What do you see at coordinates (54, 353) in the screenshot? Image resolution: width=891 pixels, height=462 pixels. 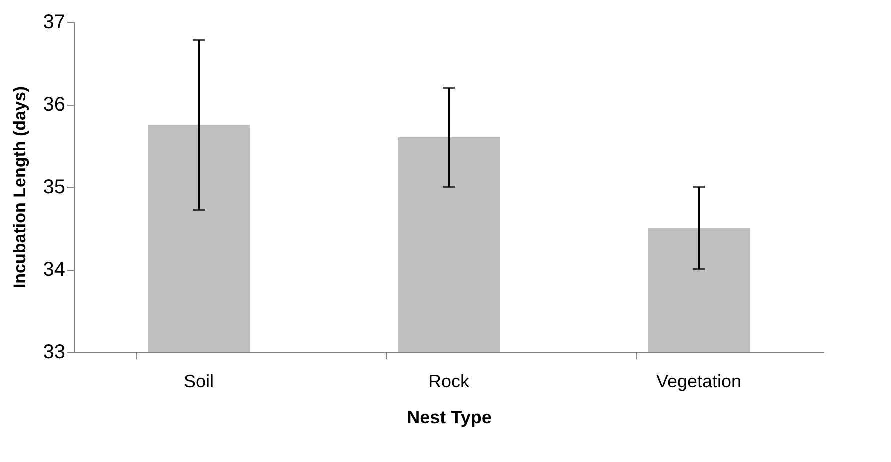 I see `y-tick-label: 33` at bounding box center [54, 353].